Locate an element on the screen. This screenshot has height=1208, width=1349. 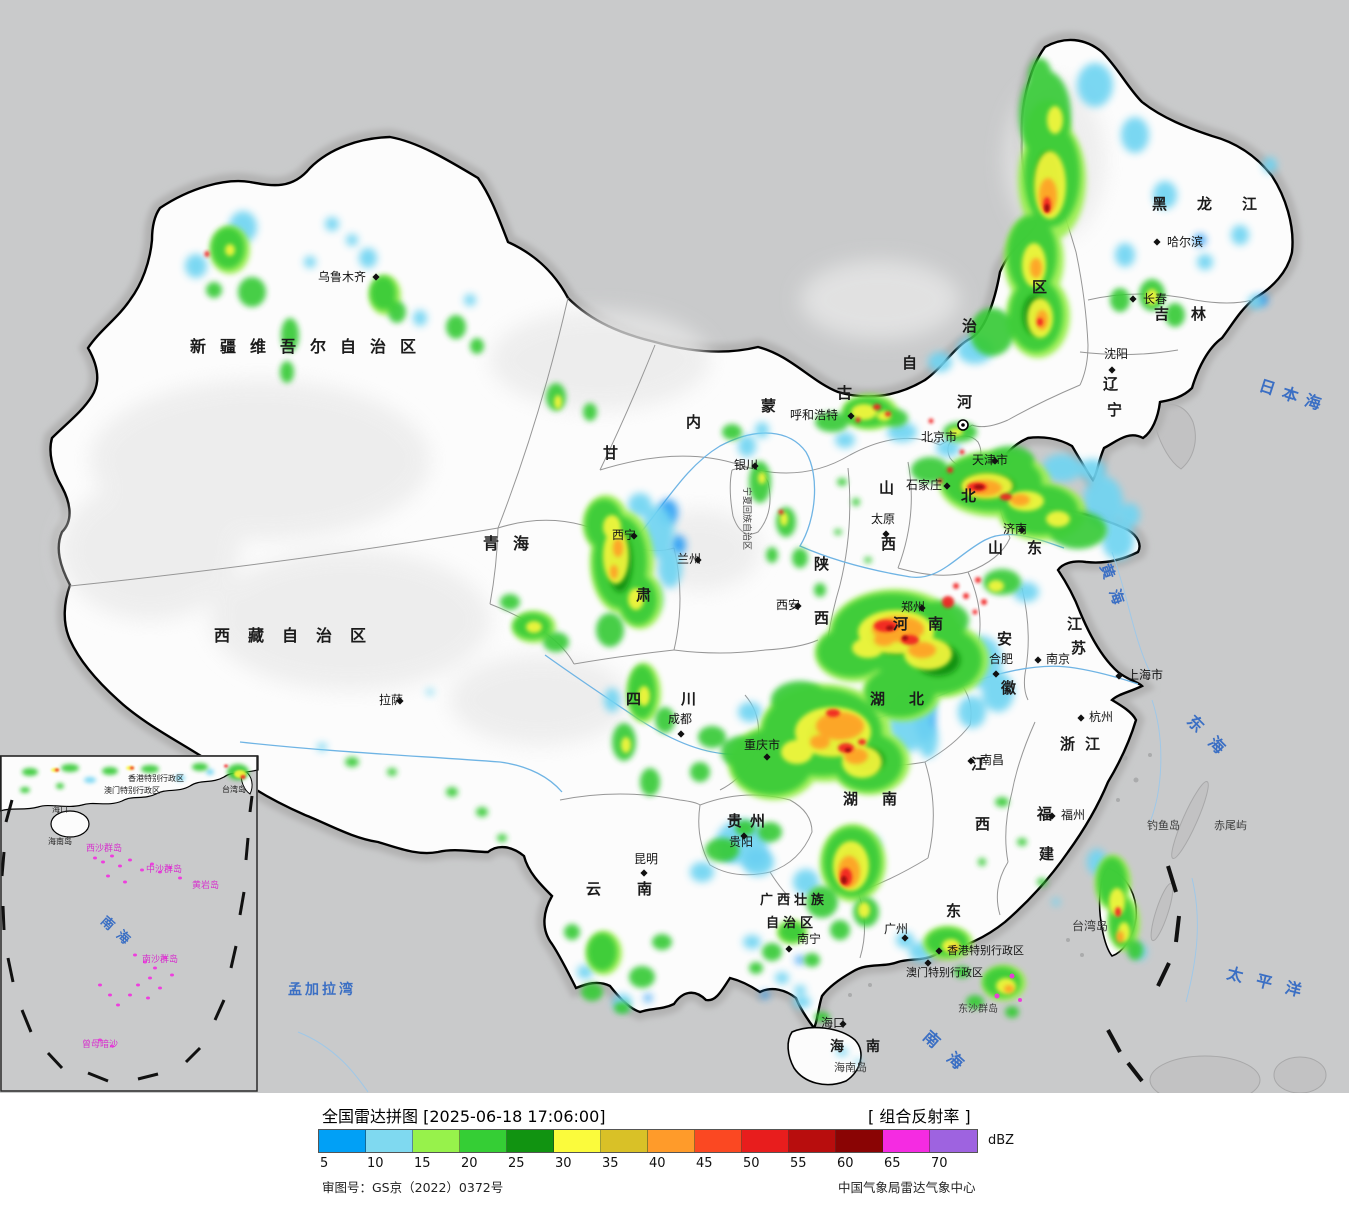
scale-value: 15 is located at coordinates (422, 1163).